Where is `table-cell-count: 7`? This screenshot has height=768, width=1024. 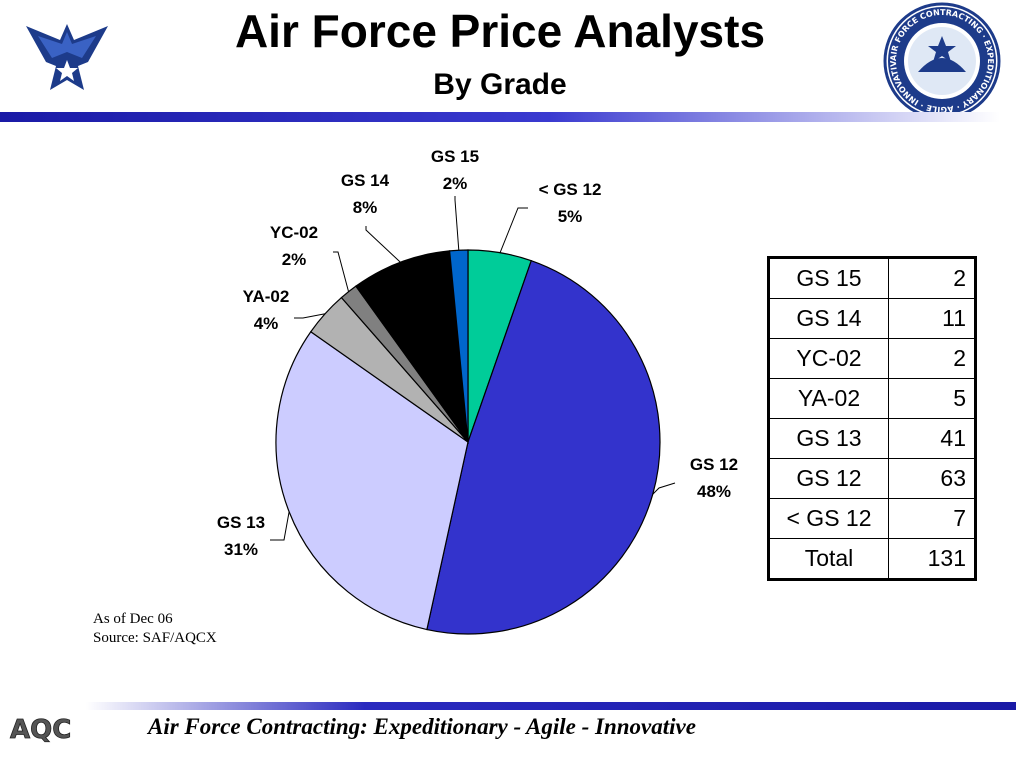
table-cell-count: 7 is located at coordinates (932, 518).